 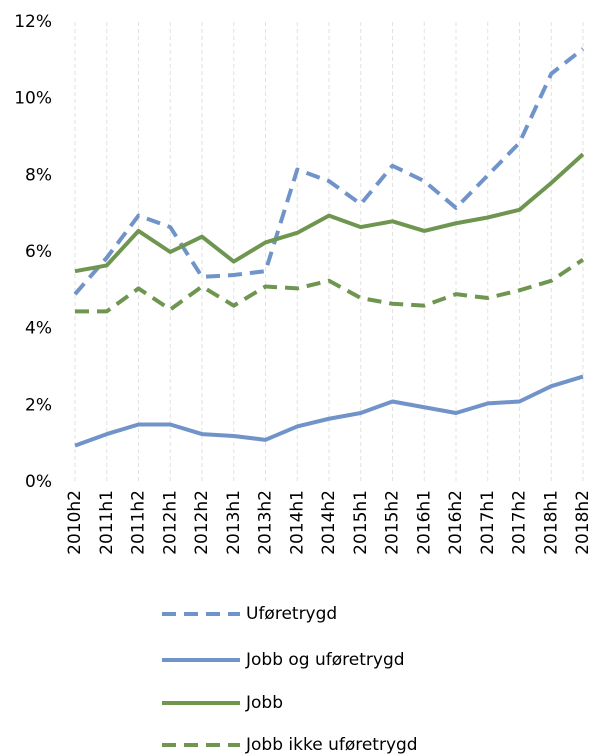 I want to click on x-tick-label: 2017h2, so click(x=520, y=522).